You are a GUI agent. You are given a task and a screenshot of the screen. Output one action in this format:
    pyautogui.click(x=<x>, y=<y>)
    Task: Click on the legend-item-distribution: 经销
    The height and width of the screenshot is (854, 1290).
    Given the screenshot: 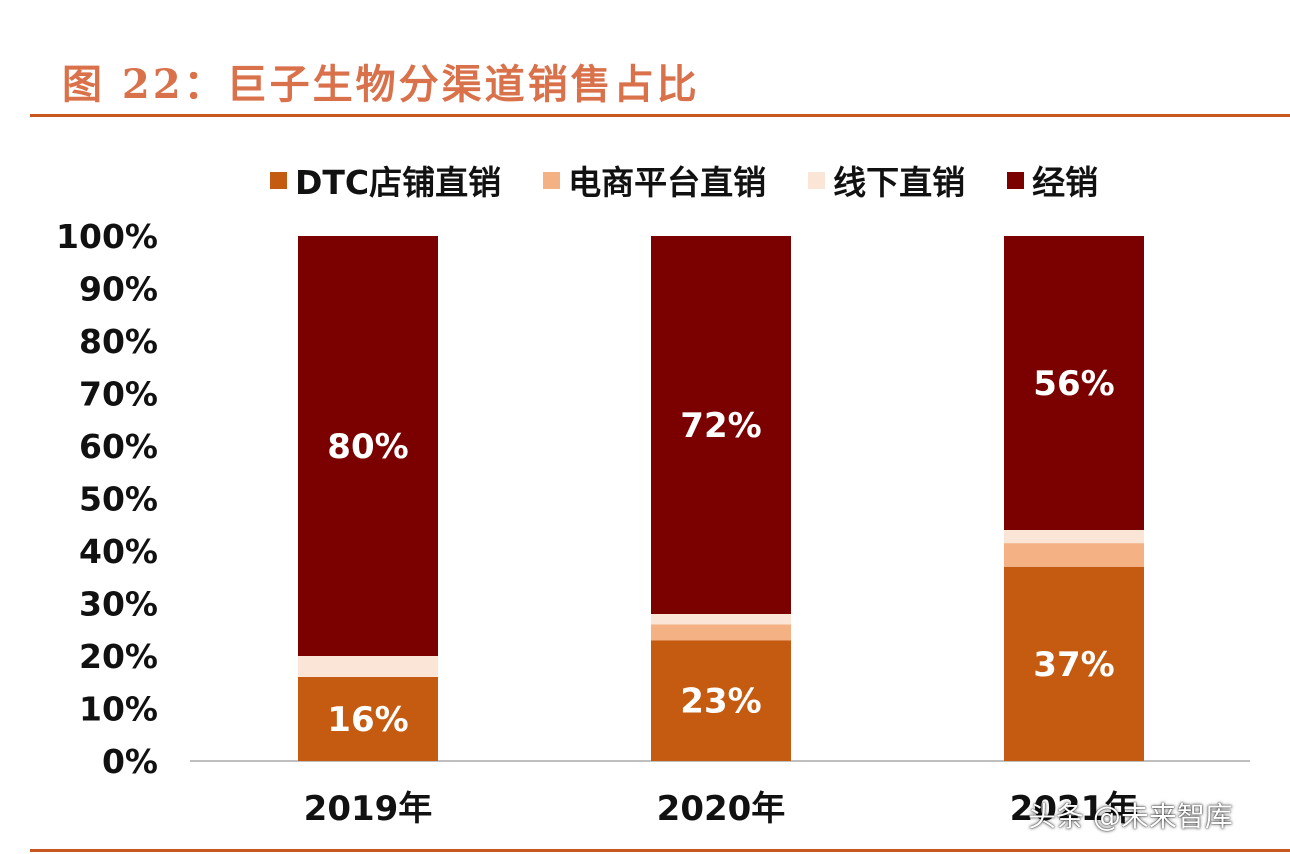 What is the action you would take?
    pyautogui.click(x=1052, y=180)
    